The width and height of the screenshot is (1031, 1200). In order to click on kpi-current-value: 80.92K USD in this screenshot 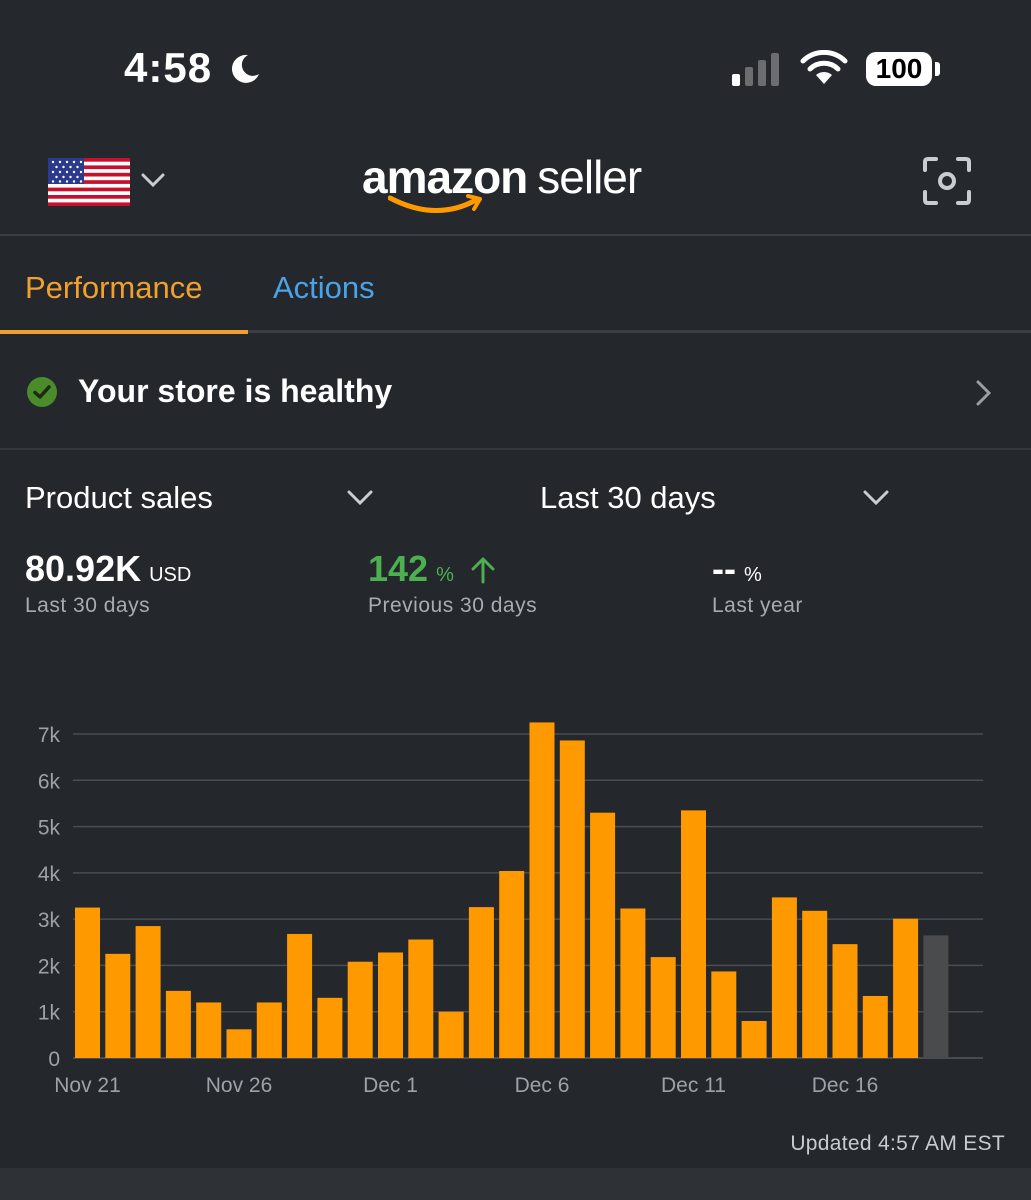, I will do `click(108, 569)`.